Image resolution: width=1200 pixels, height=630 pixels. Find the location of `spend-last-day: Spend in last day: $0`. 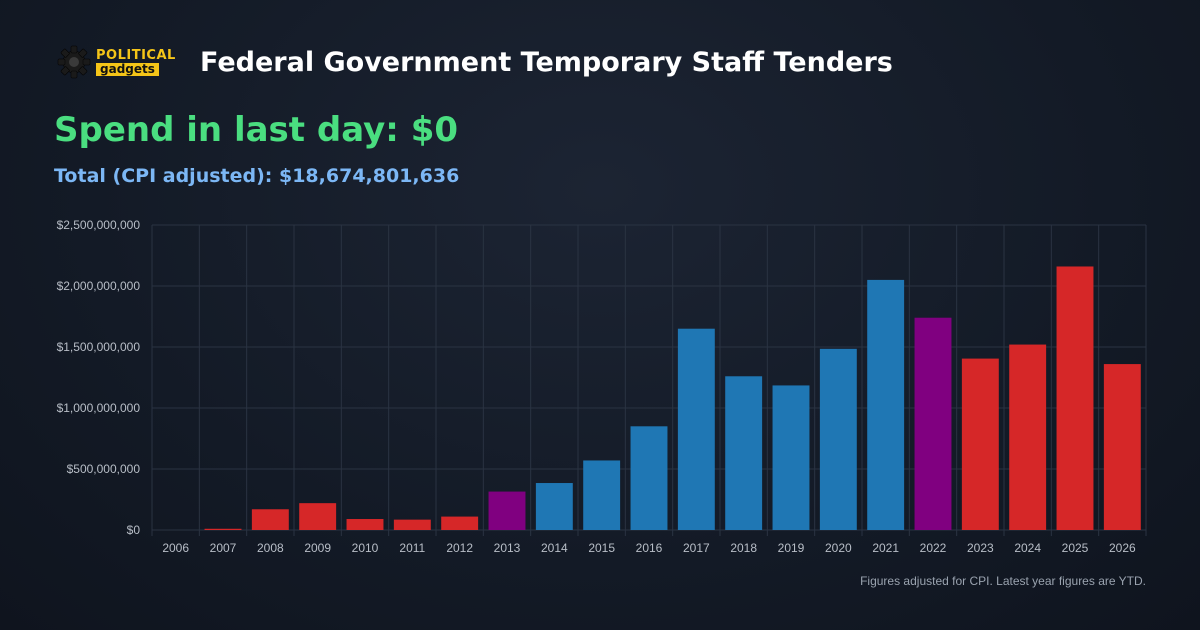

spend-last-day: Spend in last day: $0 is located at coordinates (256, 130).